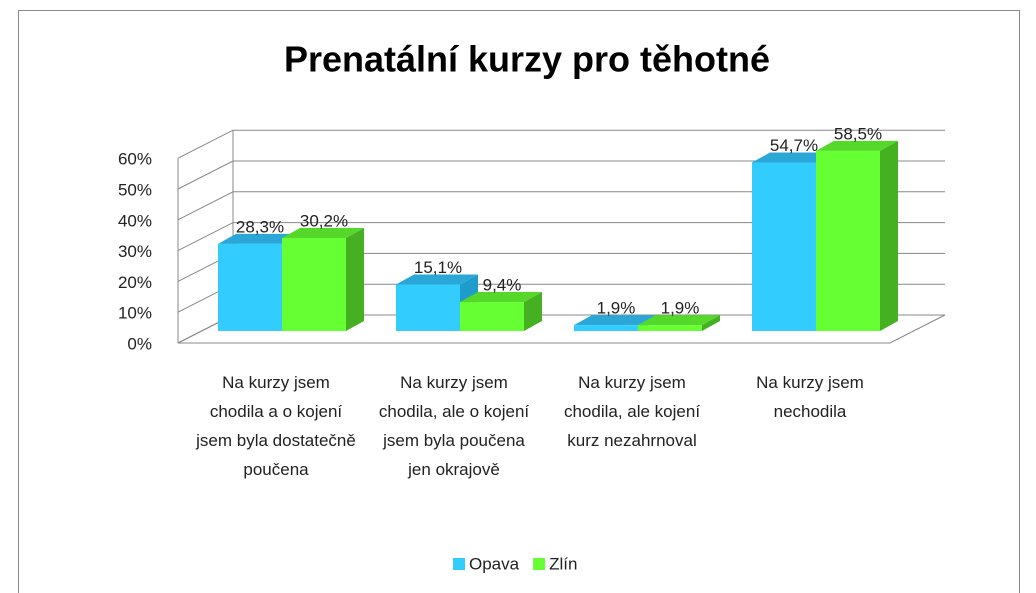 The image size is (1036, 593). I want to click on value-label: 15,1%, so click(438, 267).